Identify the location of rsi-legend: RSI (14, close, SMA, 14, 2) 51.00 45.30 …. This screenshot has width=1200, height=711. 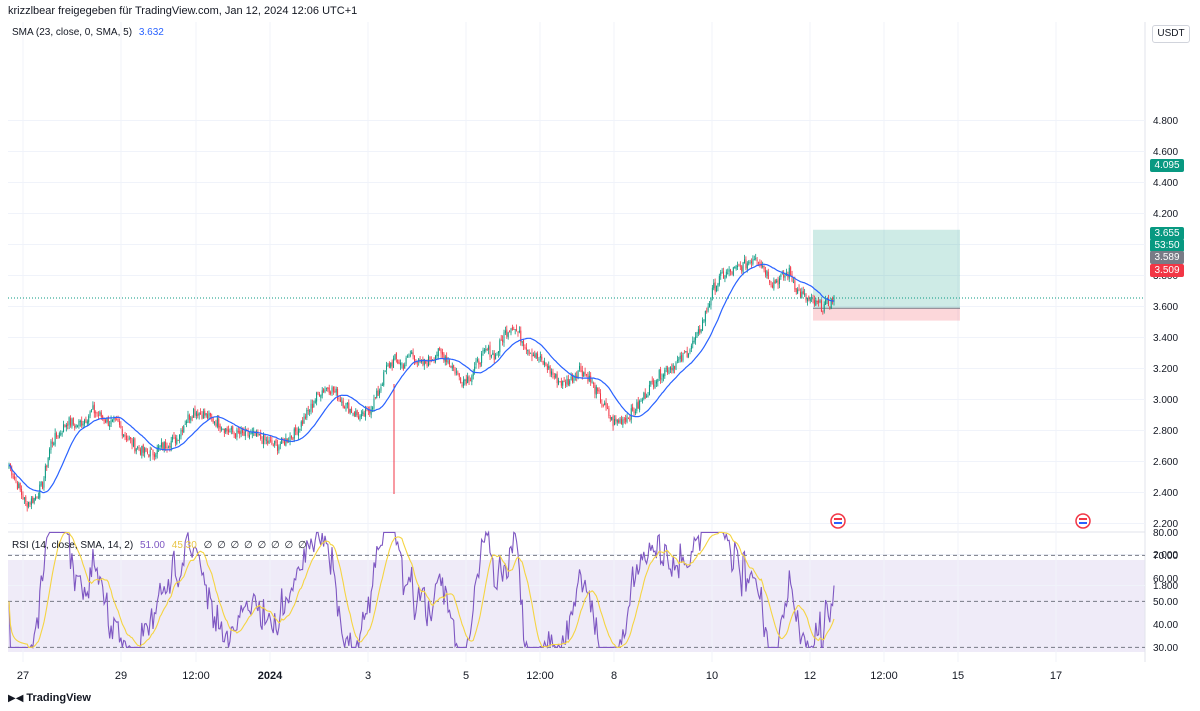
(160, 545).